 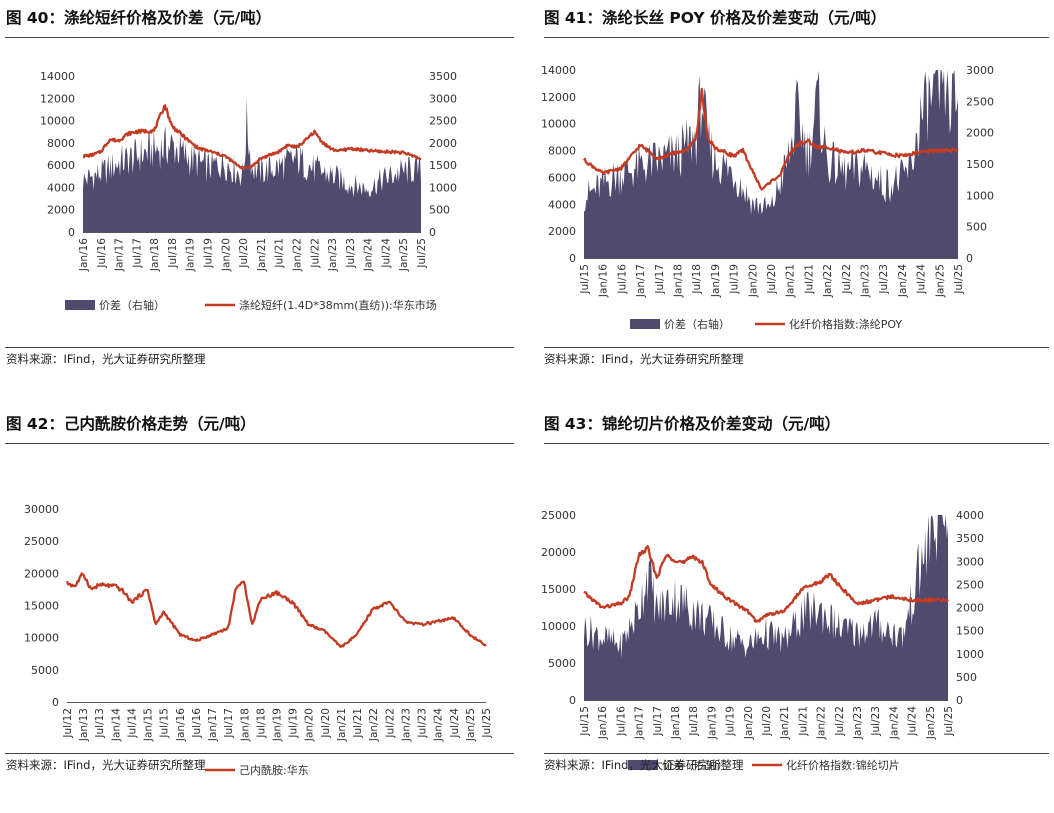 What do you see at coordinates (697, 324) in the screenshot?
I see `legend-label: 价差（右轴）` at bounding box center [697, 324].